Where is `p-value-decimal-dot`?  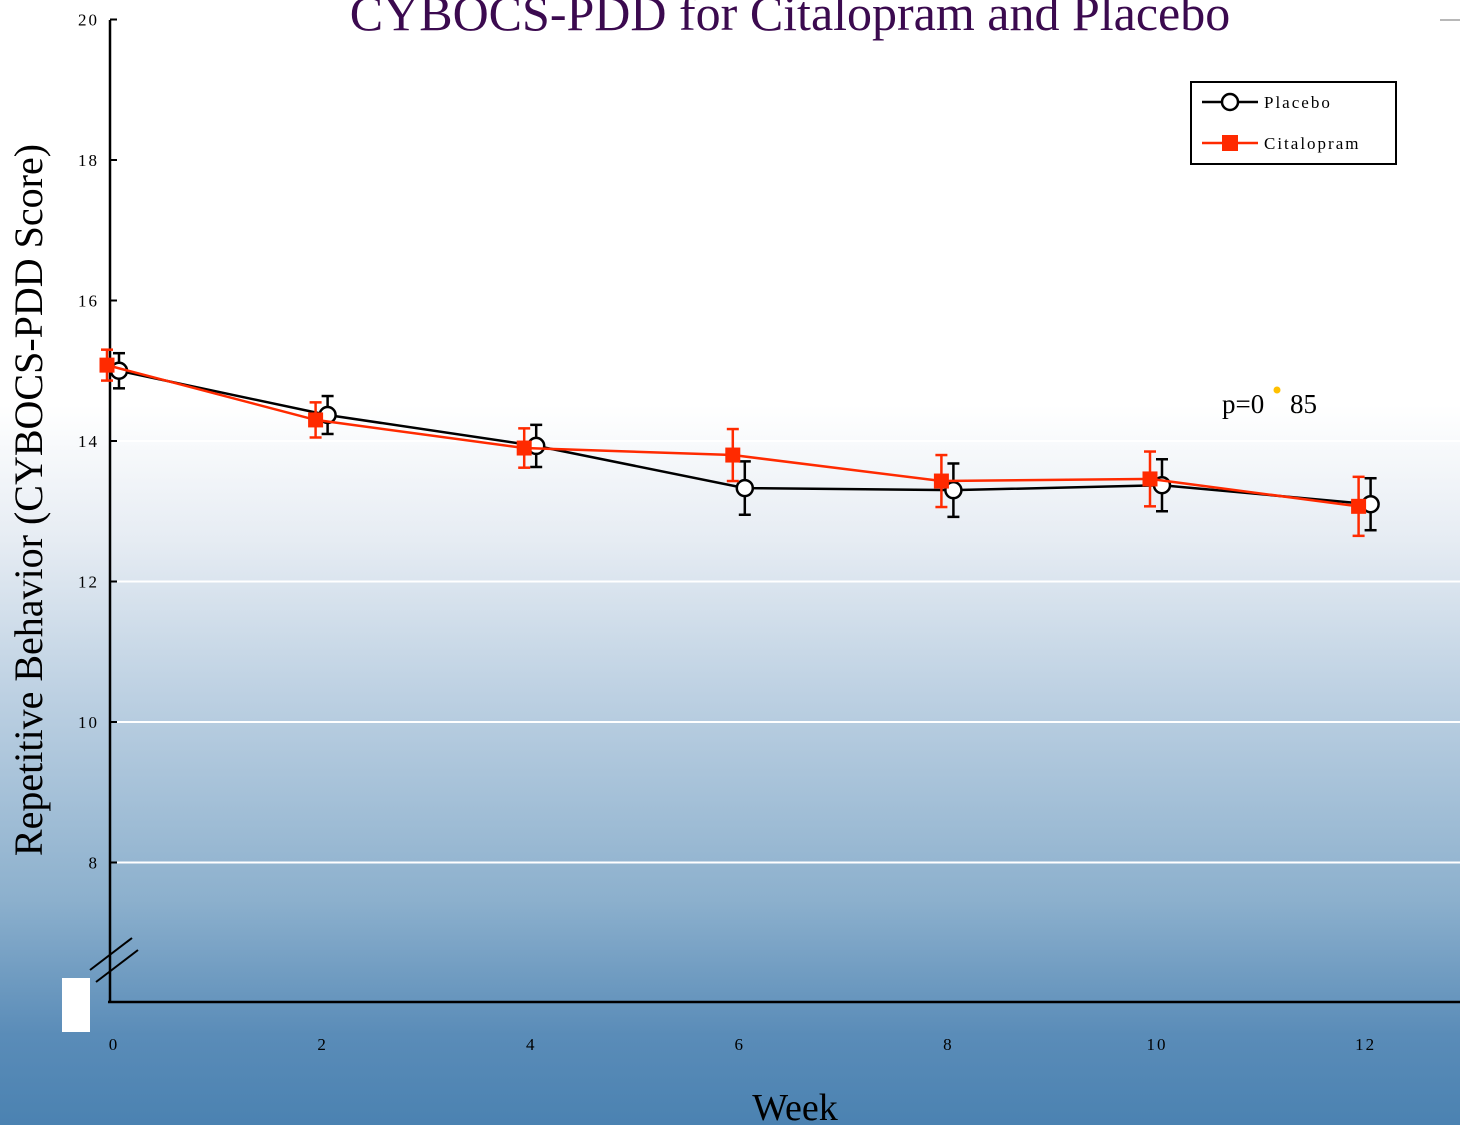
p-value-decimal-dot is located at coordinates (1277, 390).